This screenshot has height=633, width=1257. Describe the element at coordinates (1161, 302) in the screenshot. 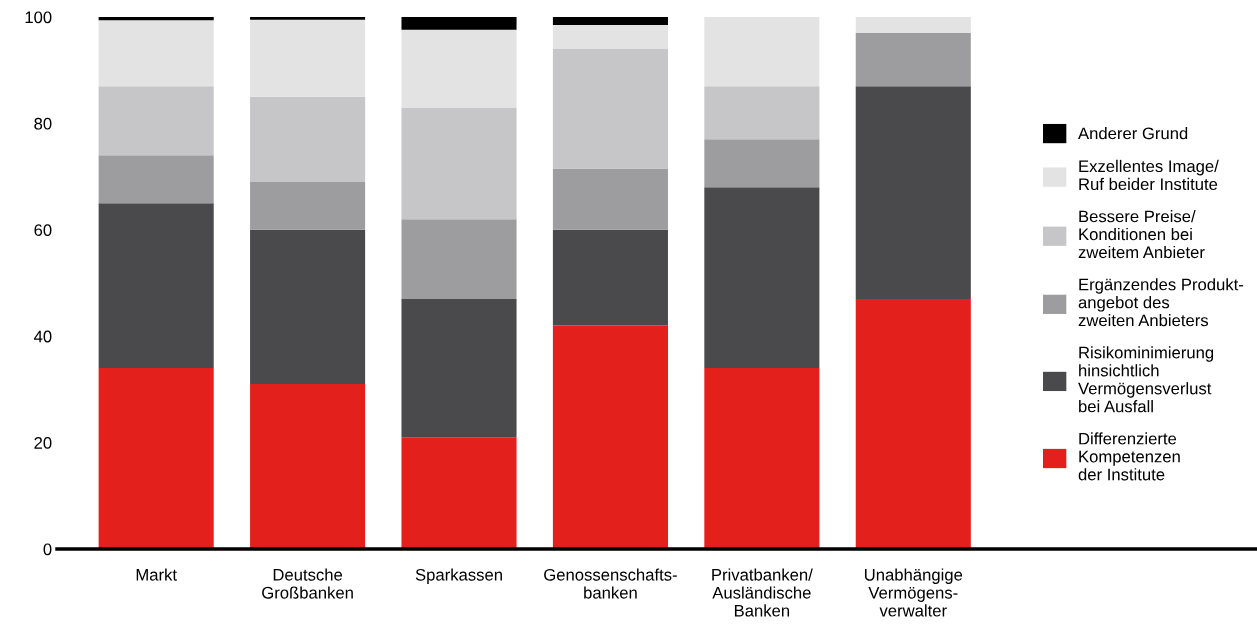

I see `legend-label: Ergänzendes Produkt- angebot des zweiten Anbieters` at that location.